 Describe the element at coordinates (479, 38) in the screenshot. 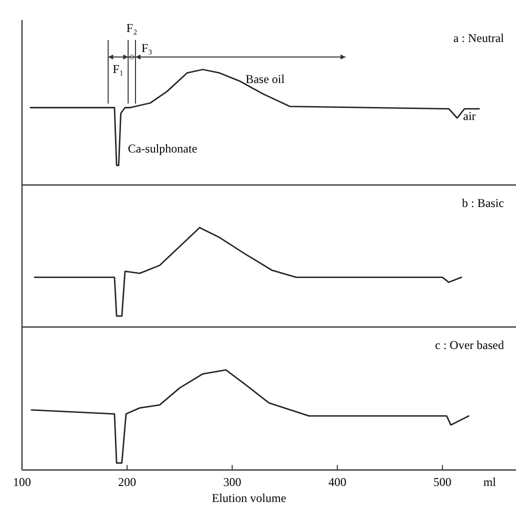

I see `chart-title: a : Neutral` at that location.